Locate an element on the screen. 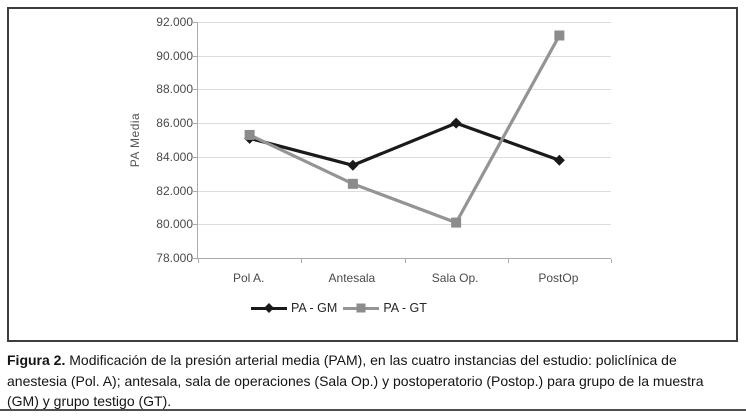 This screenshot has height=417, width=746. y-tick-label: 92.000 is located at coordinates (174, 22).